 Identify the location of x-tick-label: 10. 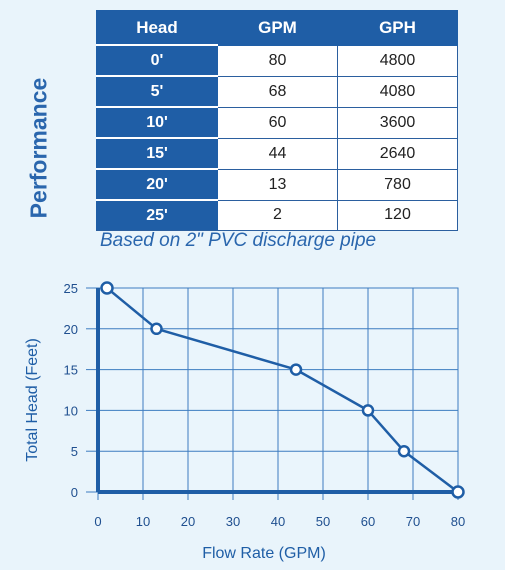
(143, 521).